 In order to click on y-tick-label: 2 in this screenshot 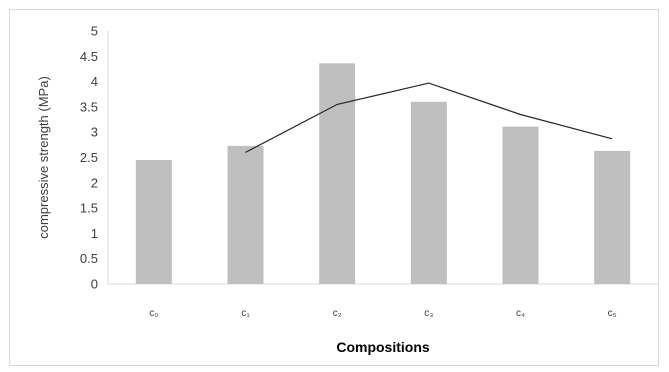, I will do `click(94, 182)`.